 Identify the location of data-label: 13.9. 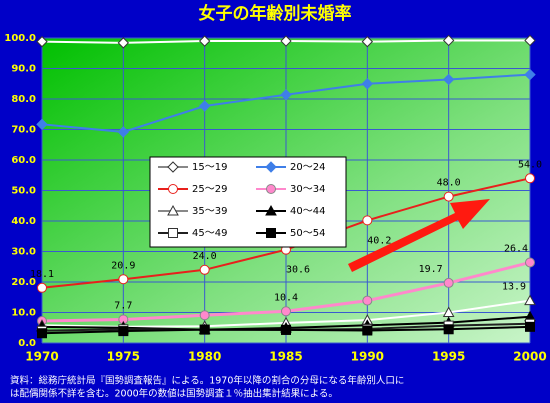
(514, 287).